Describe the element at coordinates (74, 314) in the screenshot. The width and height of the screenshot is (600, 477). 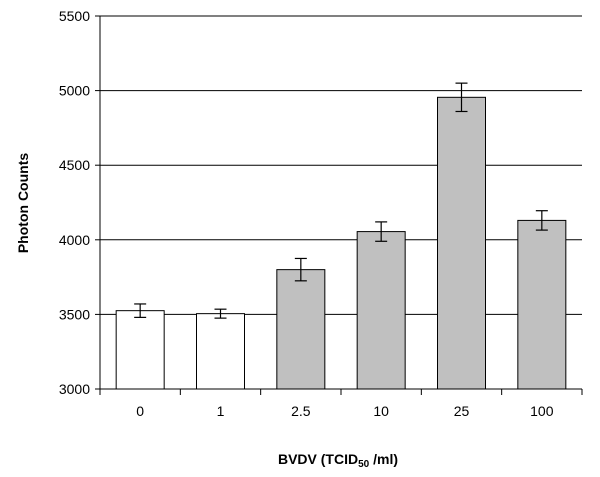
I see `y-tick-label: 3500` at that location.